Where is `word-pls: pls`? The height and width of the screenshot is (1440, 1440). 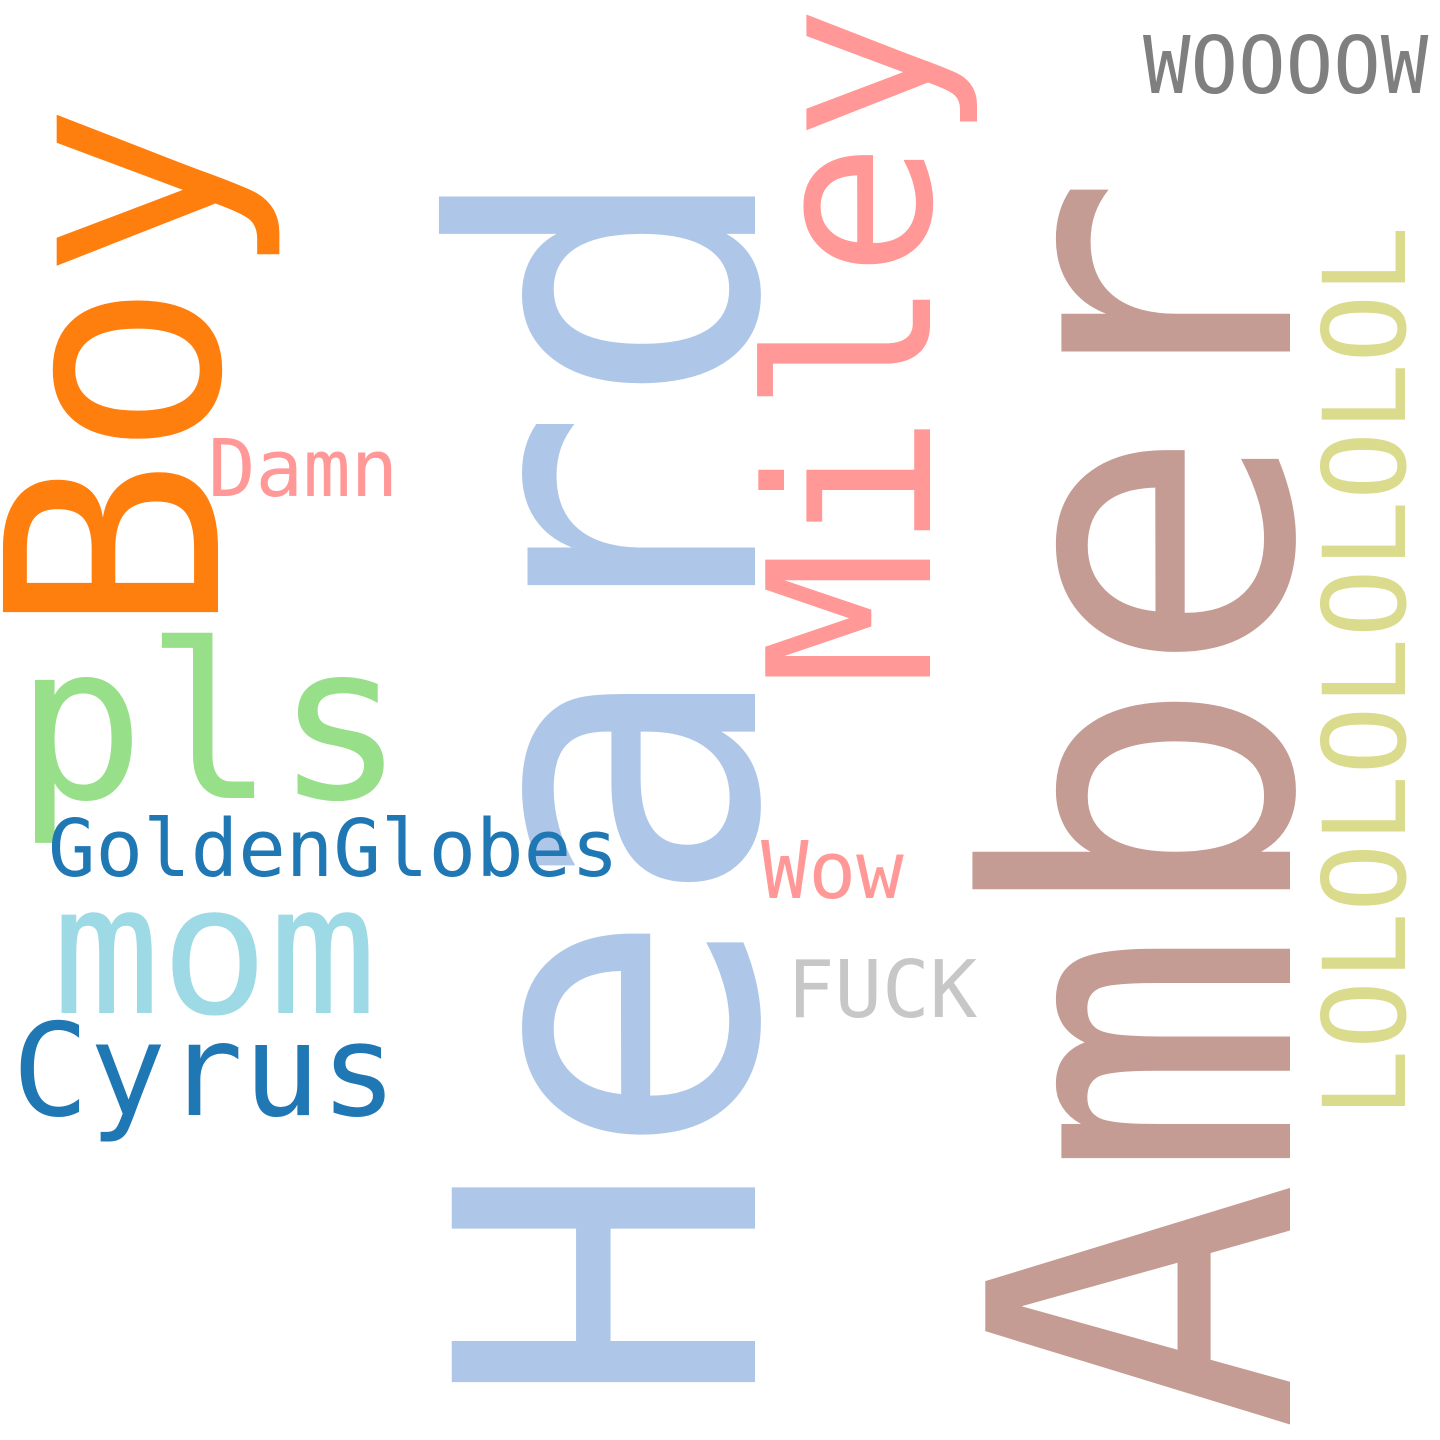
word-pls: pls is located at coordinates (210, 723).